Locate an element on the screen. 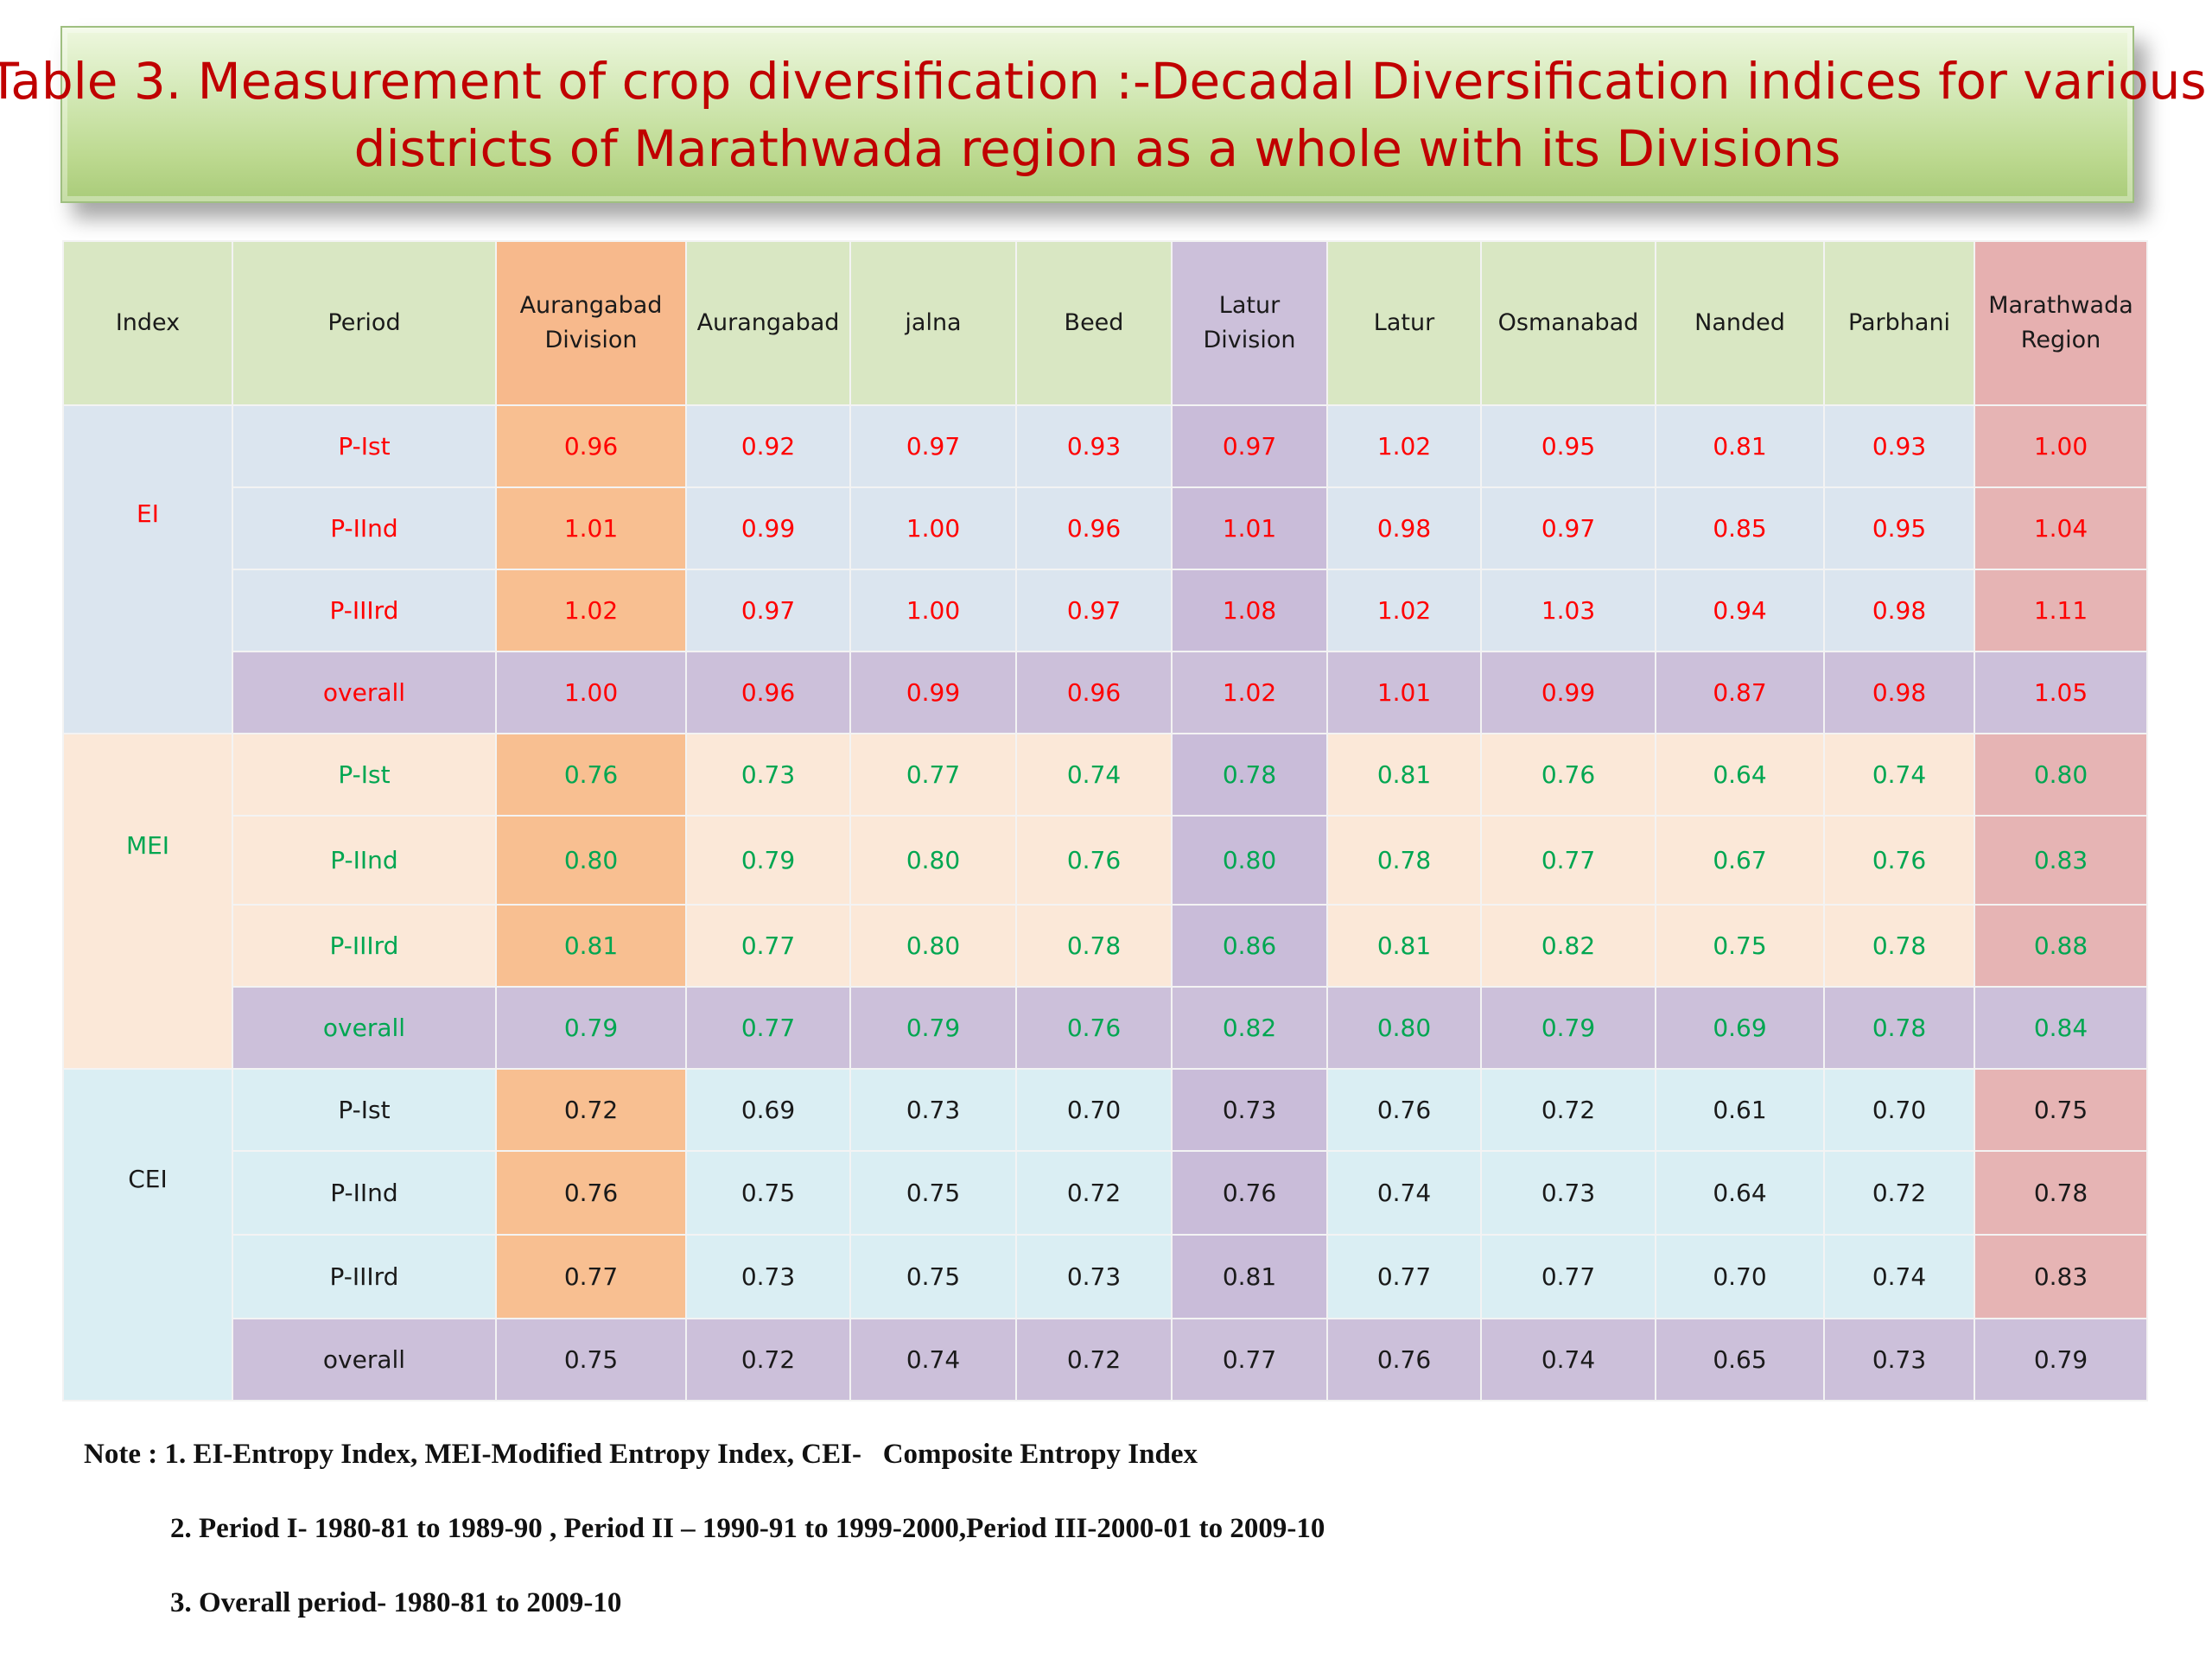 The width and height of the screenshot is (2212, 1659). value-cell: 0.82 is located at coordinates (1568, 946).